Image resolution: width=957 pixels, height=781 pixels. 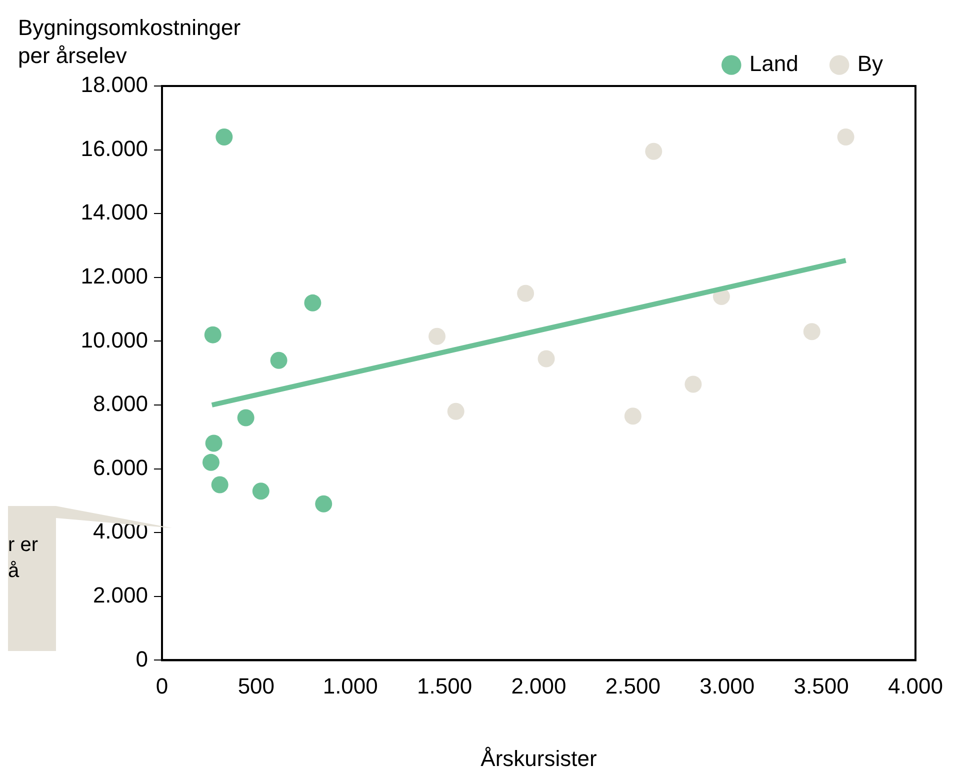 I want to click on x-tick-label: 1.500, so click(x=444, y=685).